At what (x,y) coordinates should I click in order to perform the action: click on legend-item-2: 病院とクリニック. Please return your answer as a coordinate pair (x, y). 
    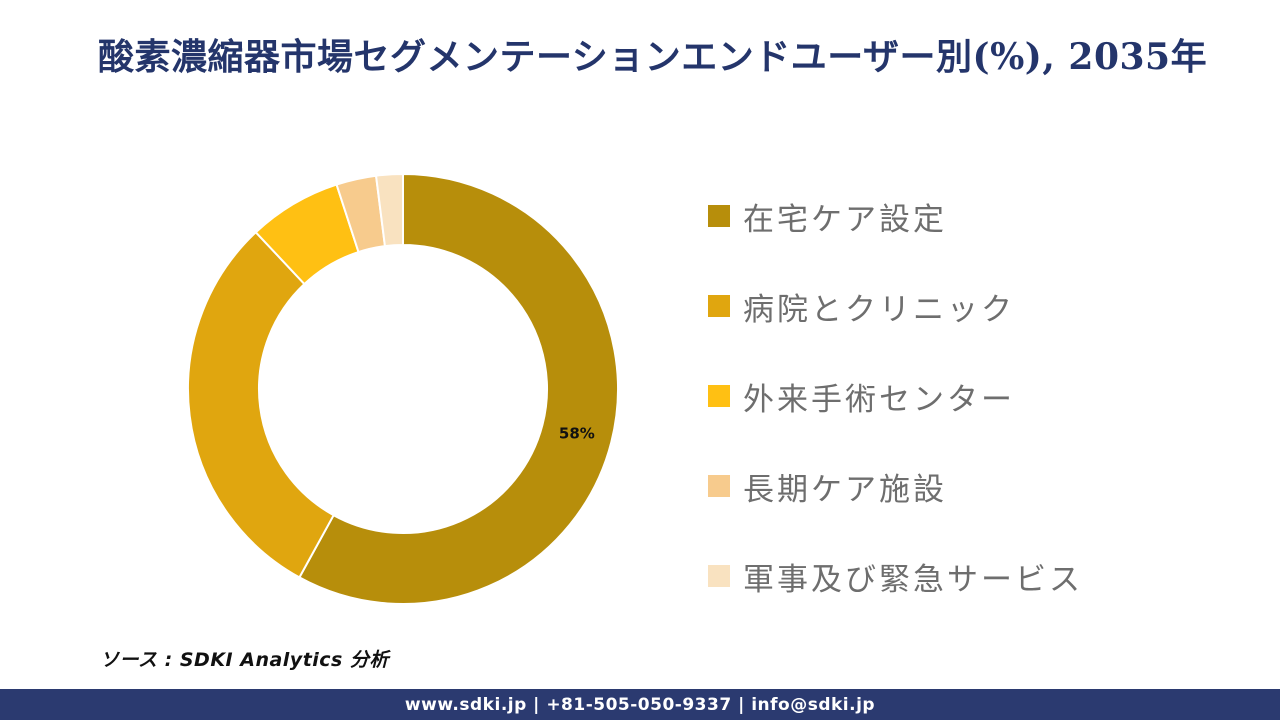
    Looking at the image, I should click on (895, 307).